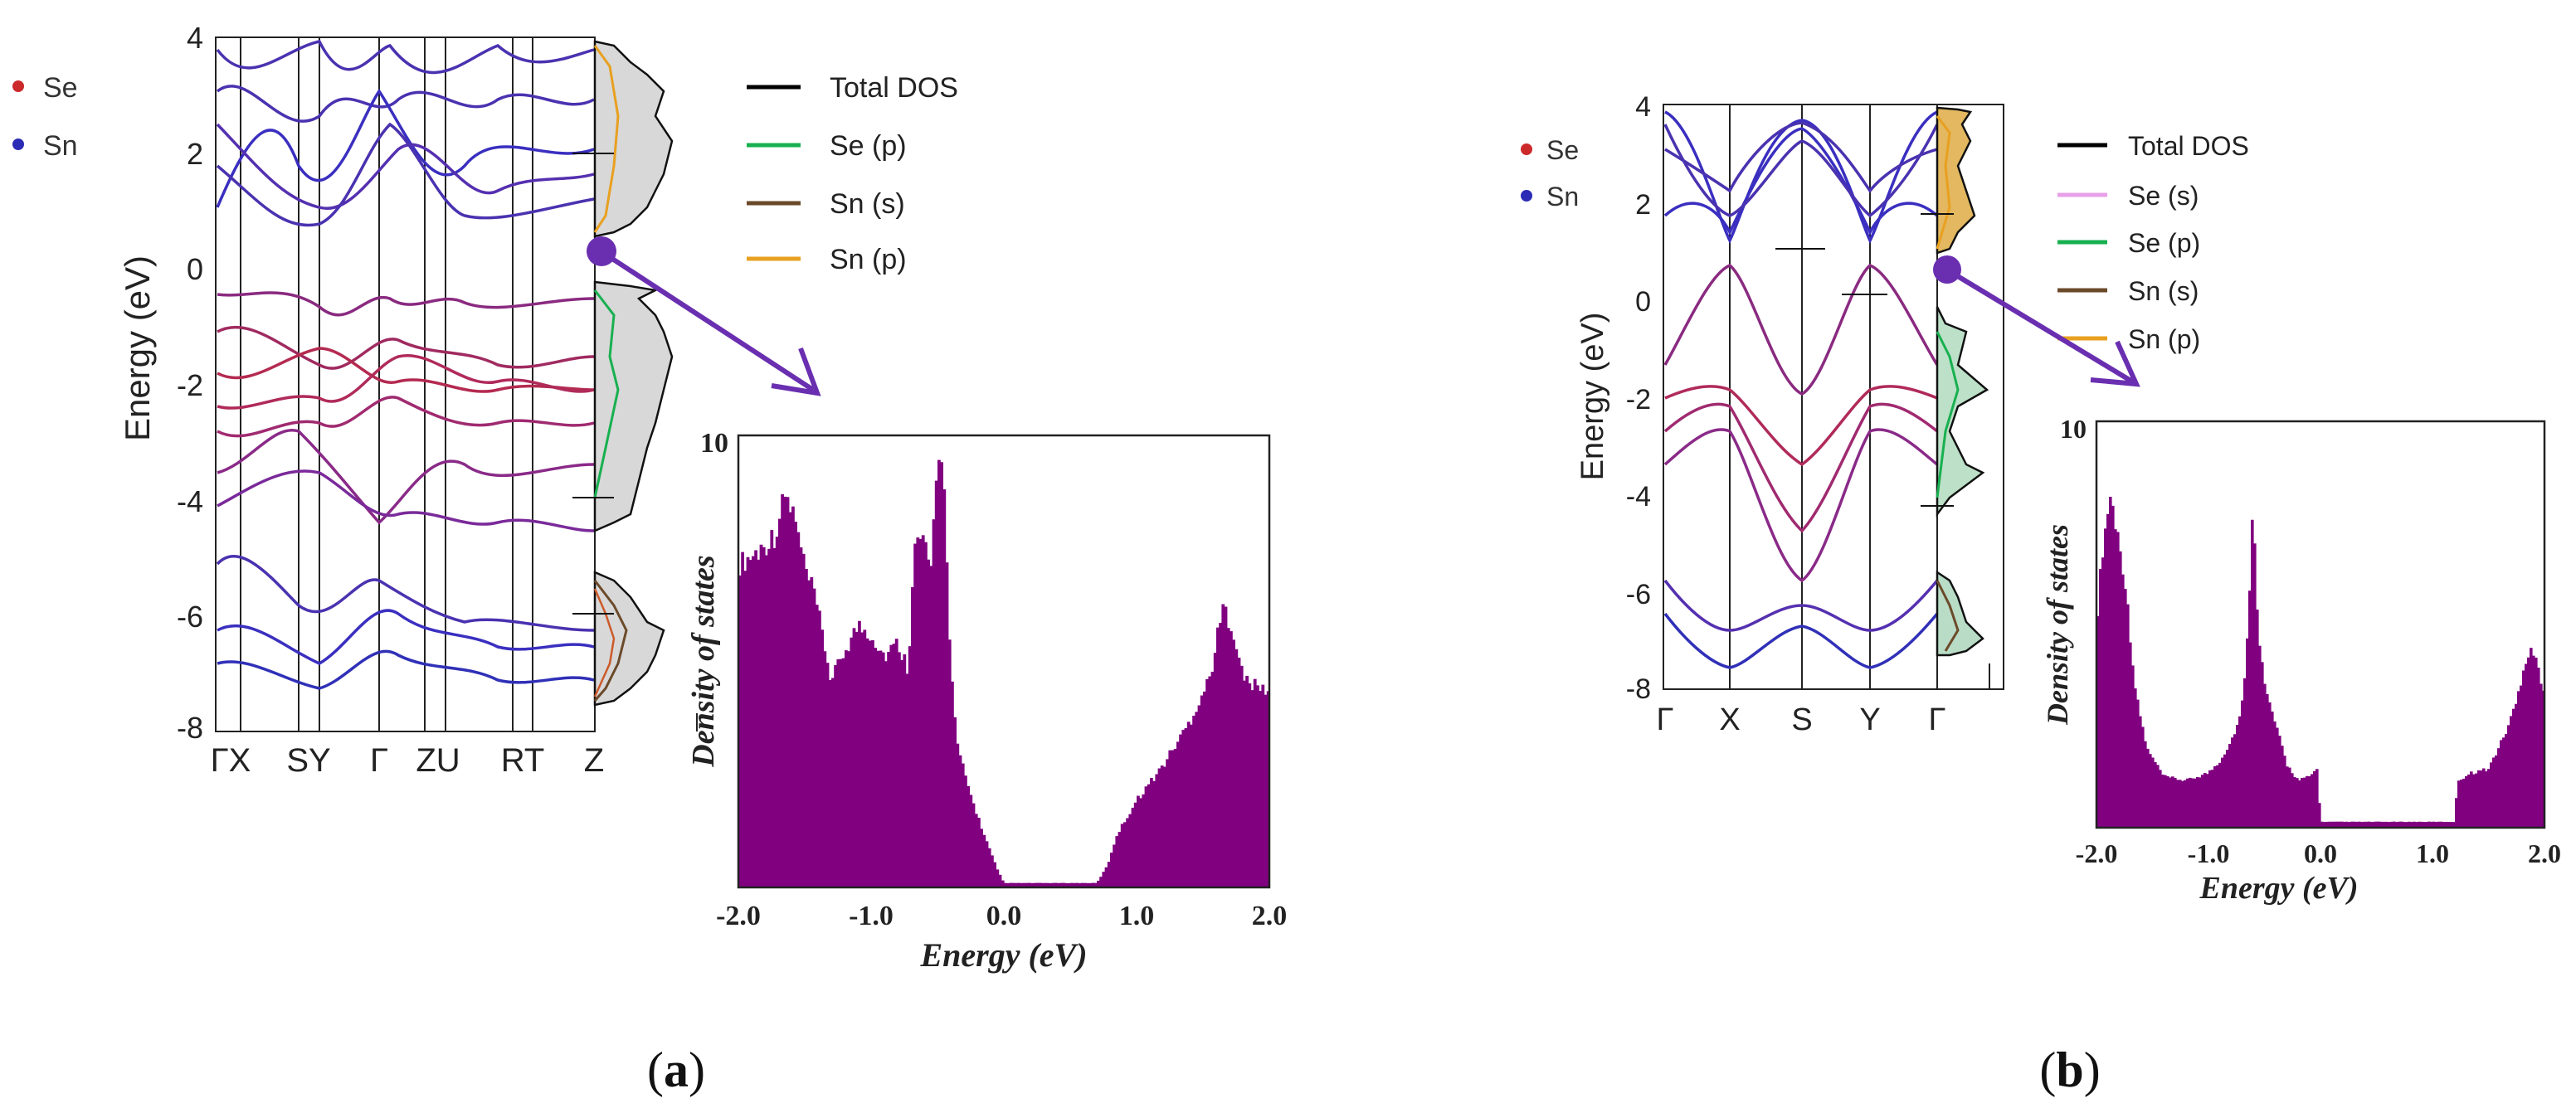 This screenshot has width=2576, height=1108. I want to click on dos-xtick: 0.0, so click(1004, 916).